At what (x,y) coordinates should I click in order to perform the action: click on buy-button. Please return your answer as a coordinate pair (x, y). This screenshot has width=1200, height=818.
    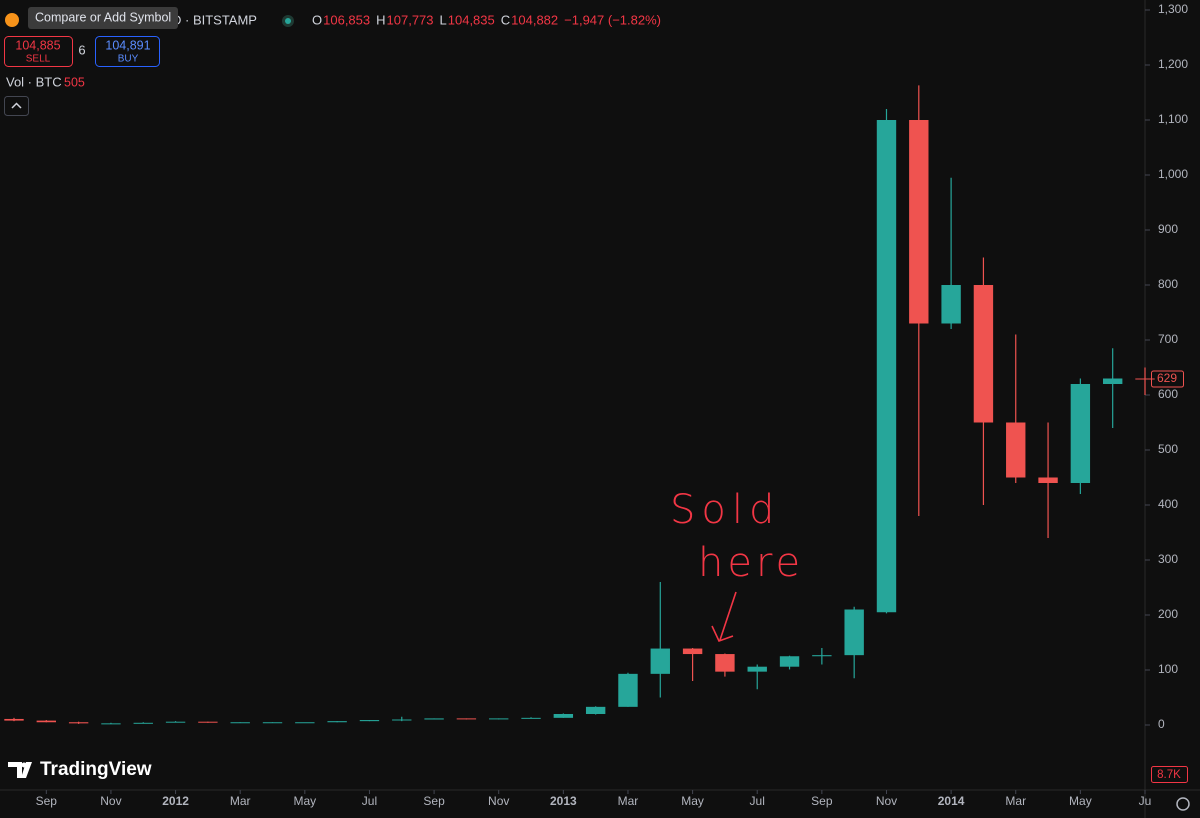
    Looking at the image, I should click on (127, 51).